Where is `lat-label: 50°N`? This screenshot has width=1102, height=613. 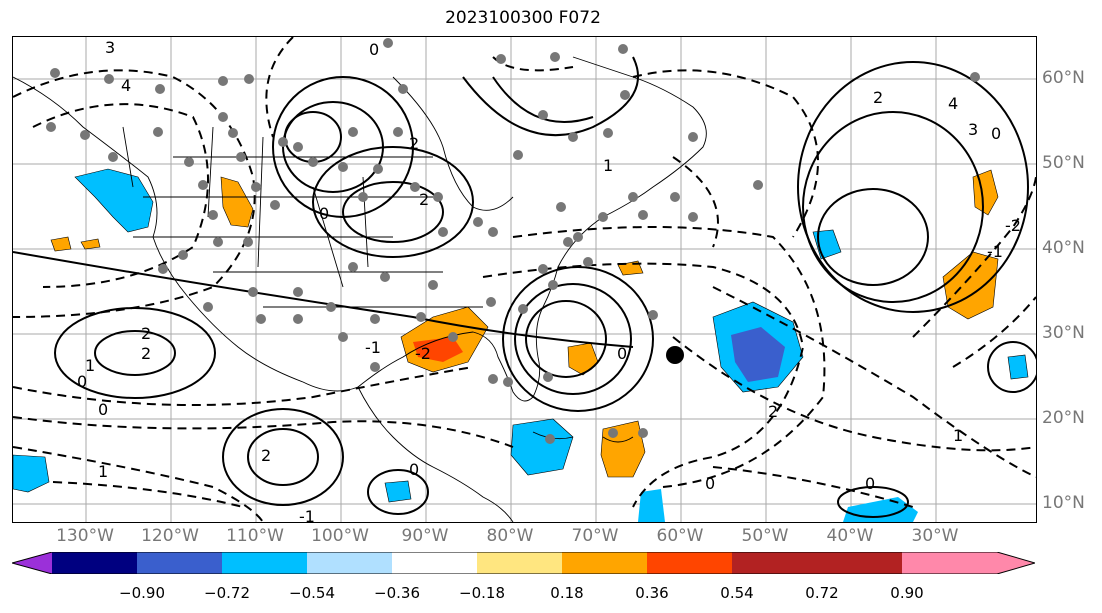
lat-label: 50°N is located at coordinates (1063, 163).